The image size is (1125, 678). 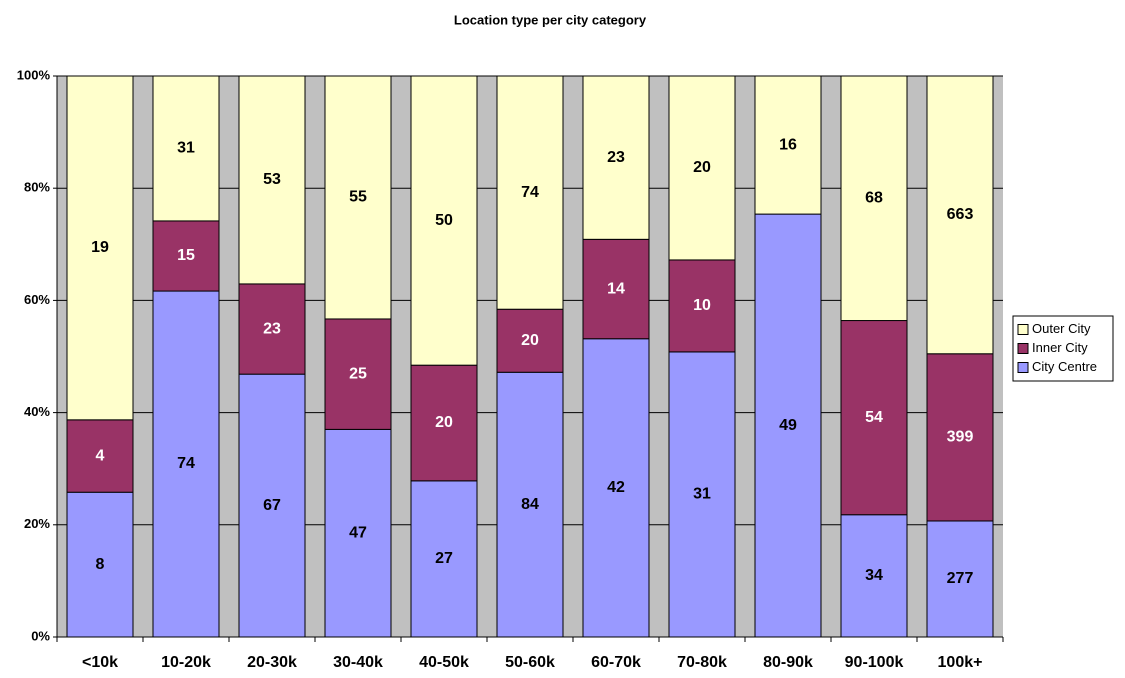 What do you see at coordinates (37, 523) in the screenshot?
I see `y-tick-label: 20%` at bounding box center [37, 523].